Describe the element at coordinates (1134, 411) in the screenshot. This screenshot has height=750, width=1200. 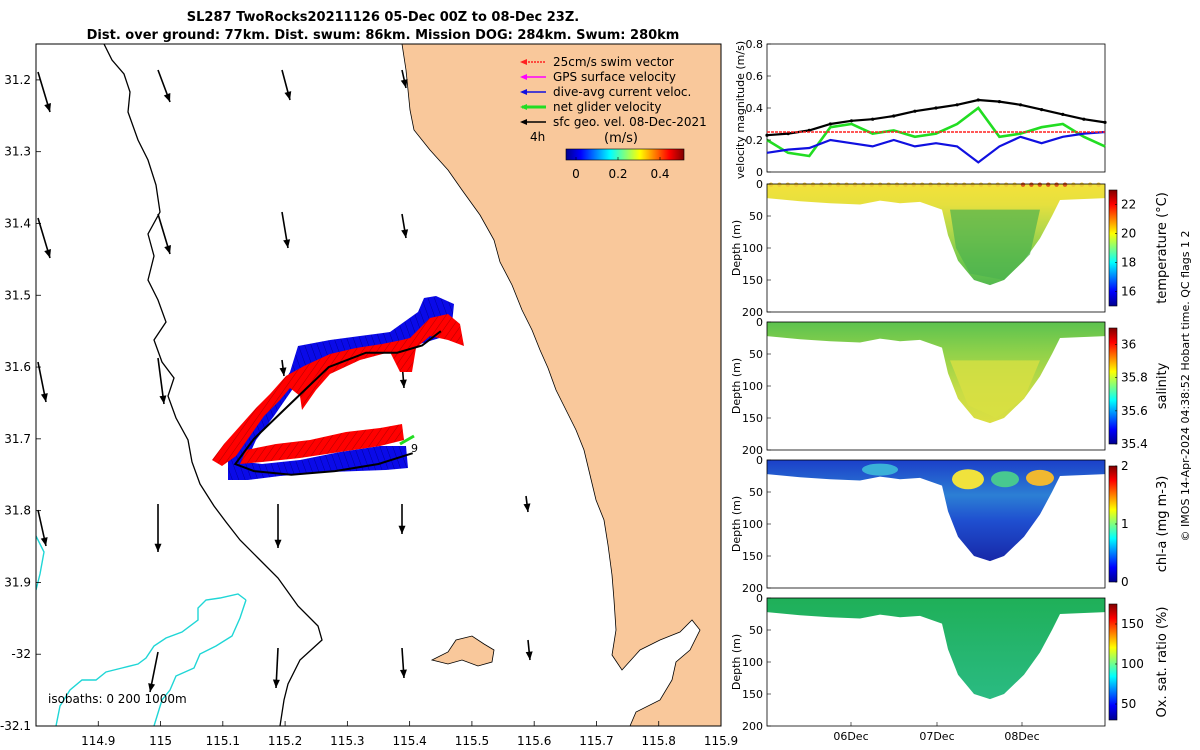
I see `salinity-colorbar-tick-label: 35.6` at that location.